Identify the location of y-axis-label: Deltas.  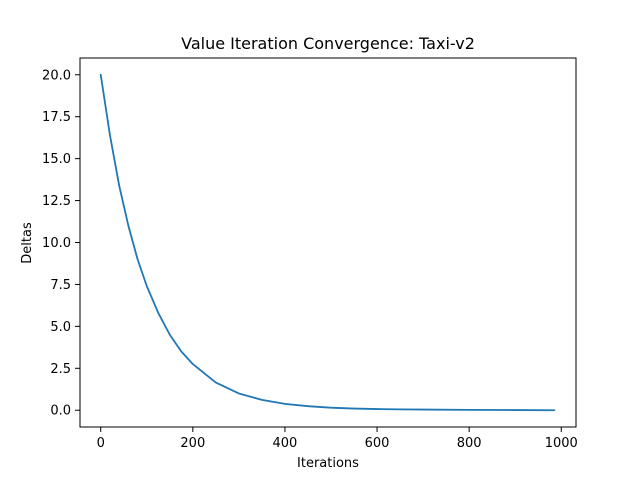
(27, 243).